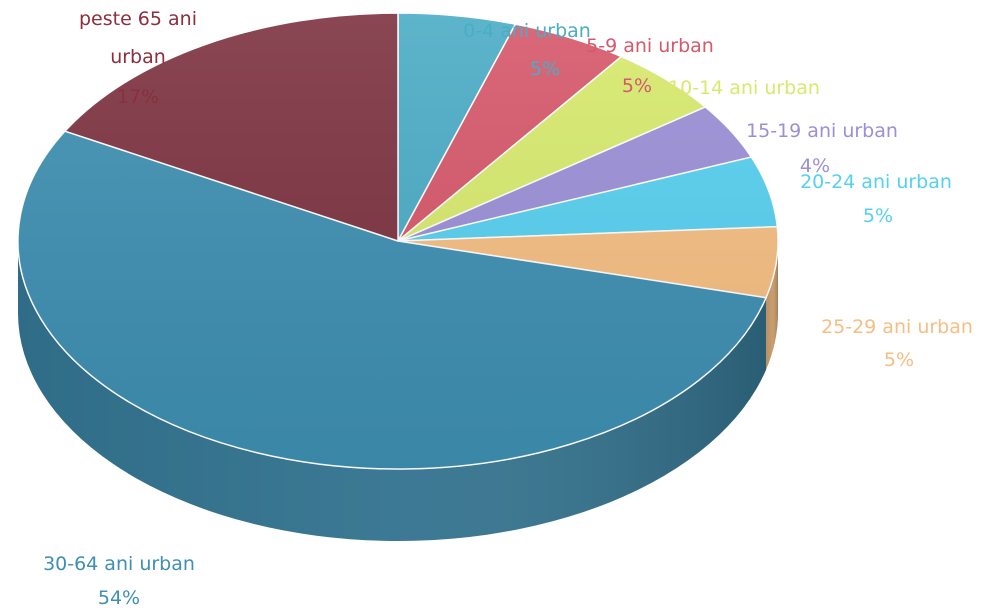 Image resolution: width=1003 pixels, height=611 pixels. Describe the element at coordinates (744, 88) in the screenshot. I see `slice-label-10-14: 10-14 ani urban` at that location.